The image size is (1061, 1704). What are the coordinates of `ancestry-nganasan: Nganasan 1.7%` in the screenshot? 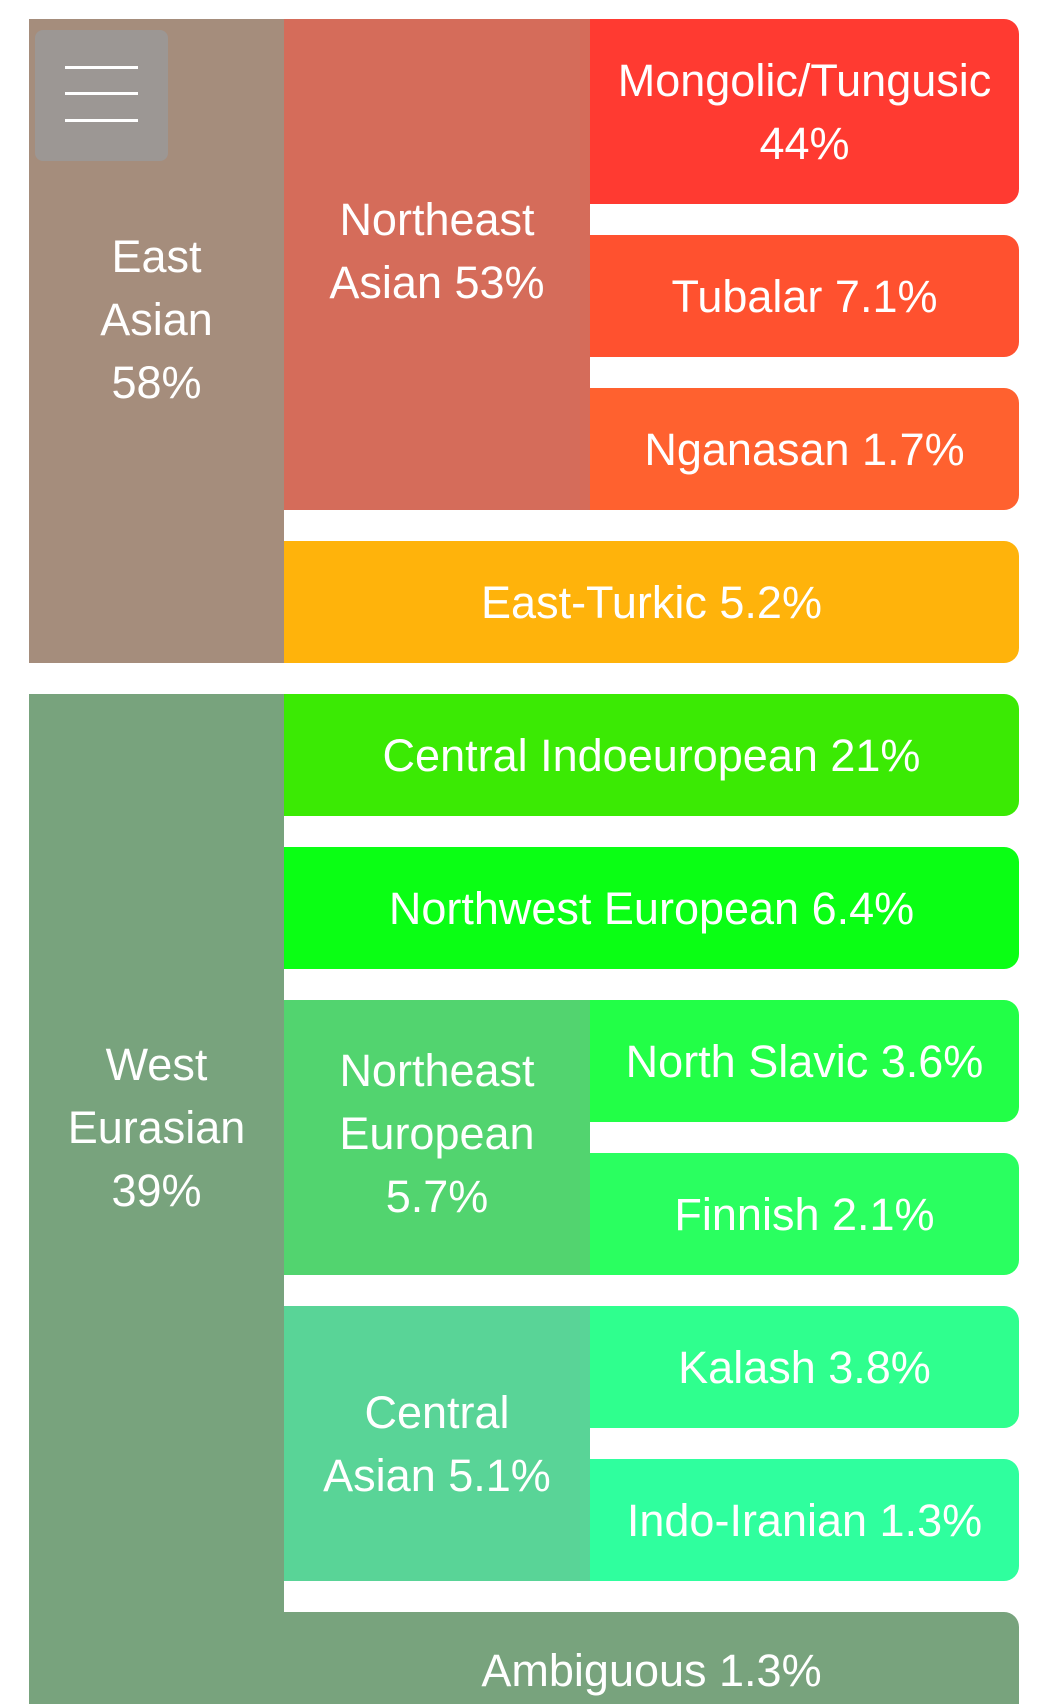 It's located at (804, 449).